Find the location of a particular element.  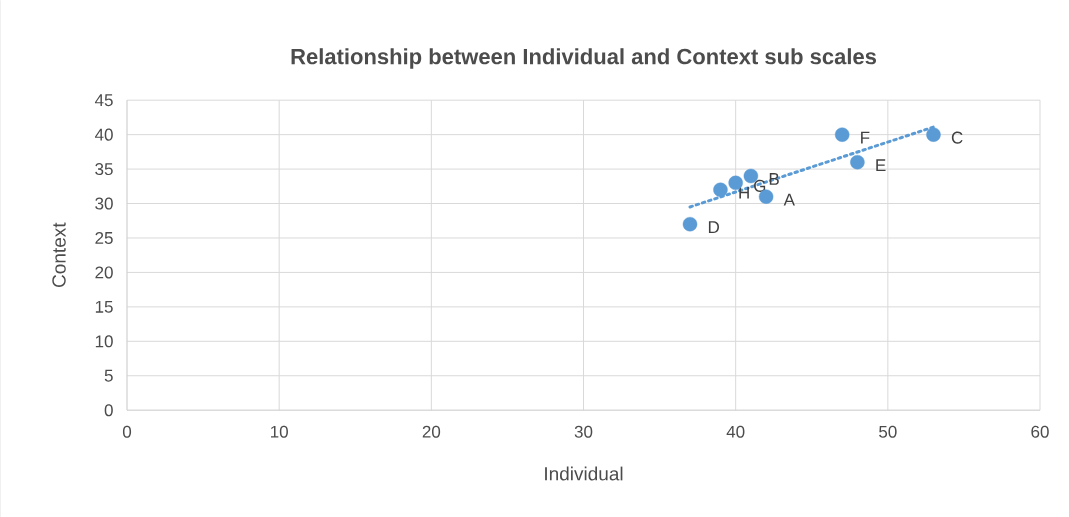

x-tick-label: 20 is located at coordinates (431, 431).